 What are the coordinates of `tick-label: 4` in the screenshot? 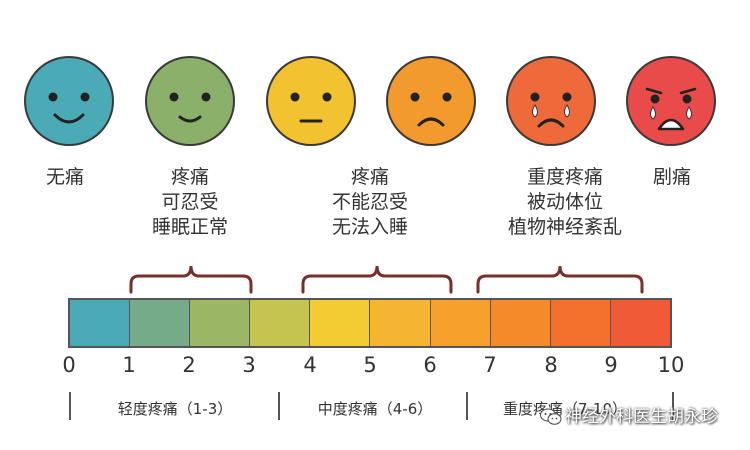 It's located at (310, 365).